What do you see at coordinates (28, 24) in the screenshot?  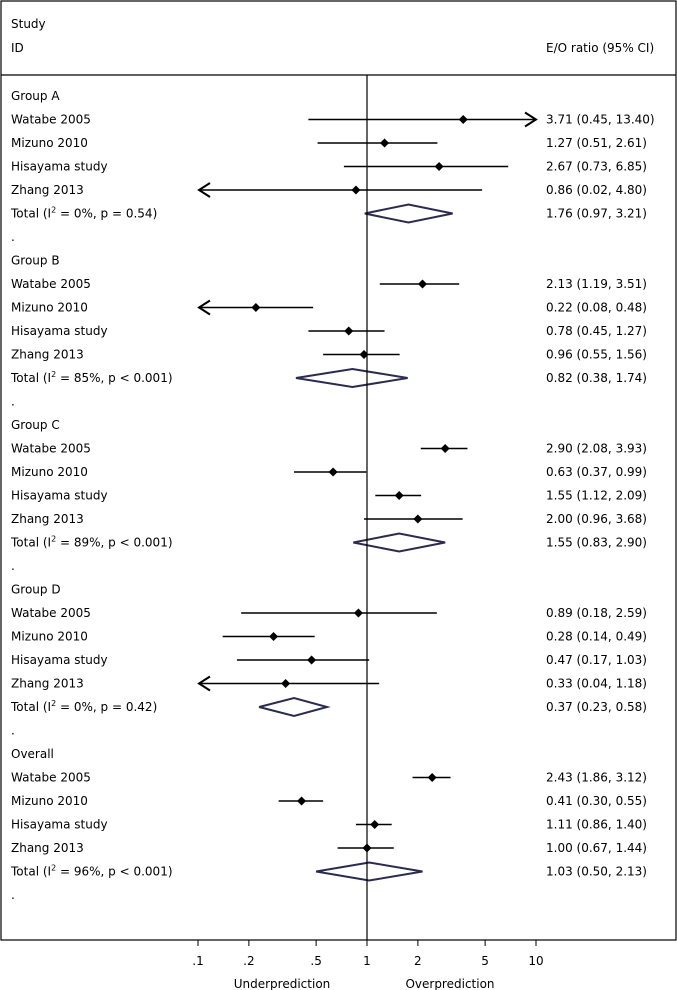 I see `header-study-label: Study` at bounding box center [28, 24].